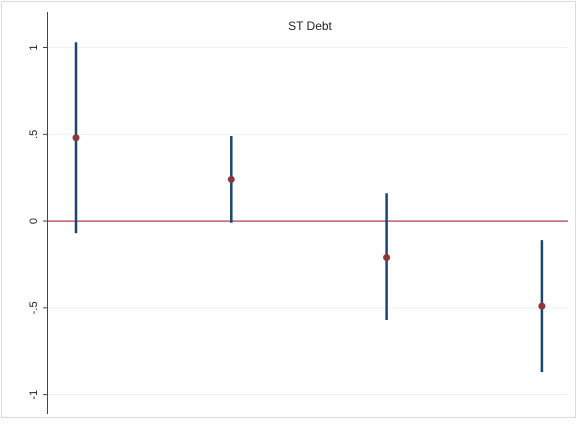  I want to click on y-tick-label: -1, so click(34, 395).